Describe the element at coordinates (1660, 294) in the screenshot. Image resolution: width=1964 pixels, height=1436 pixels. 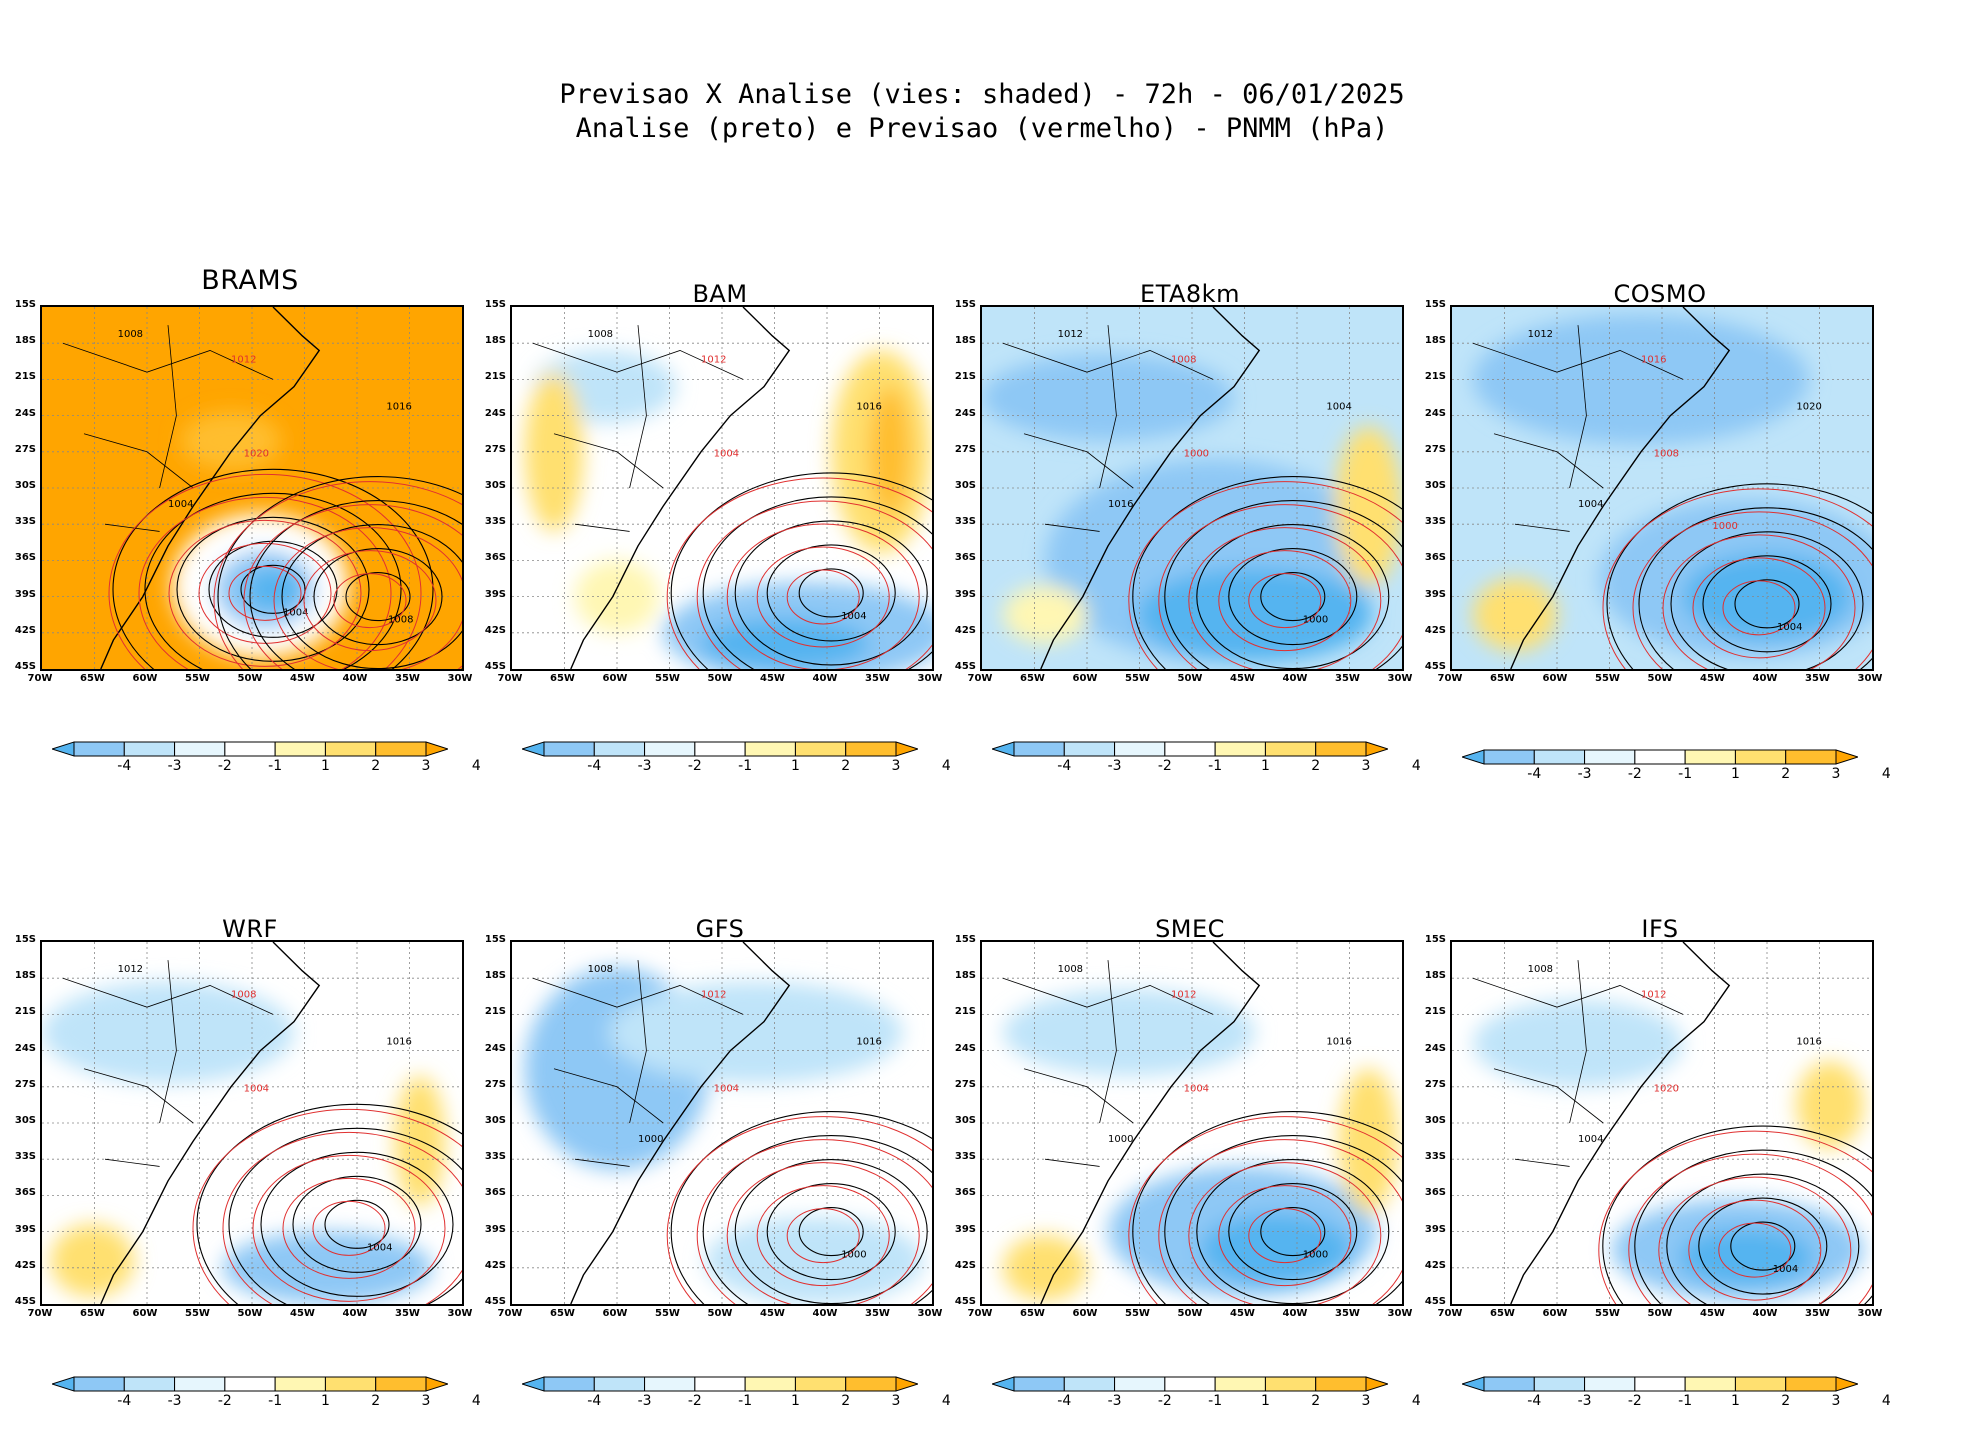
I see `panel-title: COSMO` at that location.